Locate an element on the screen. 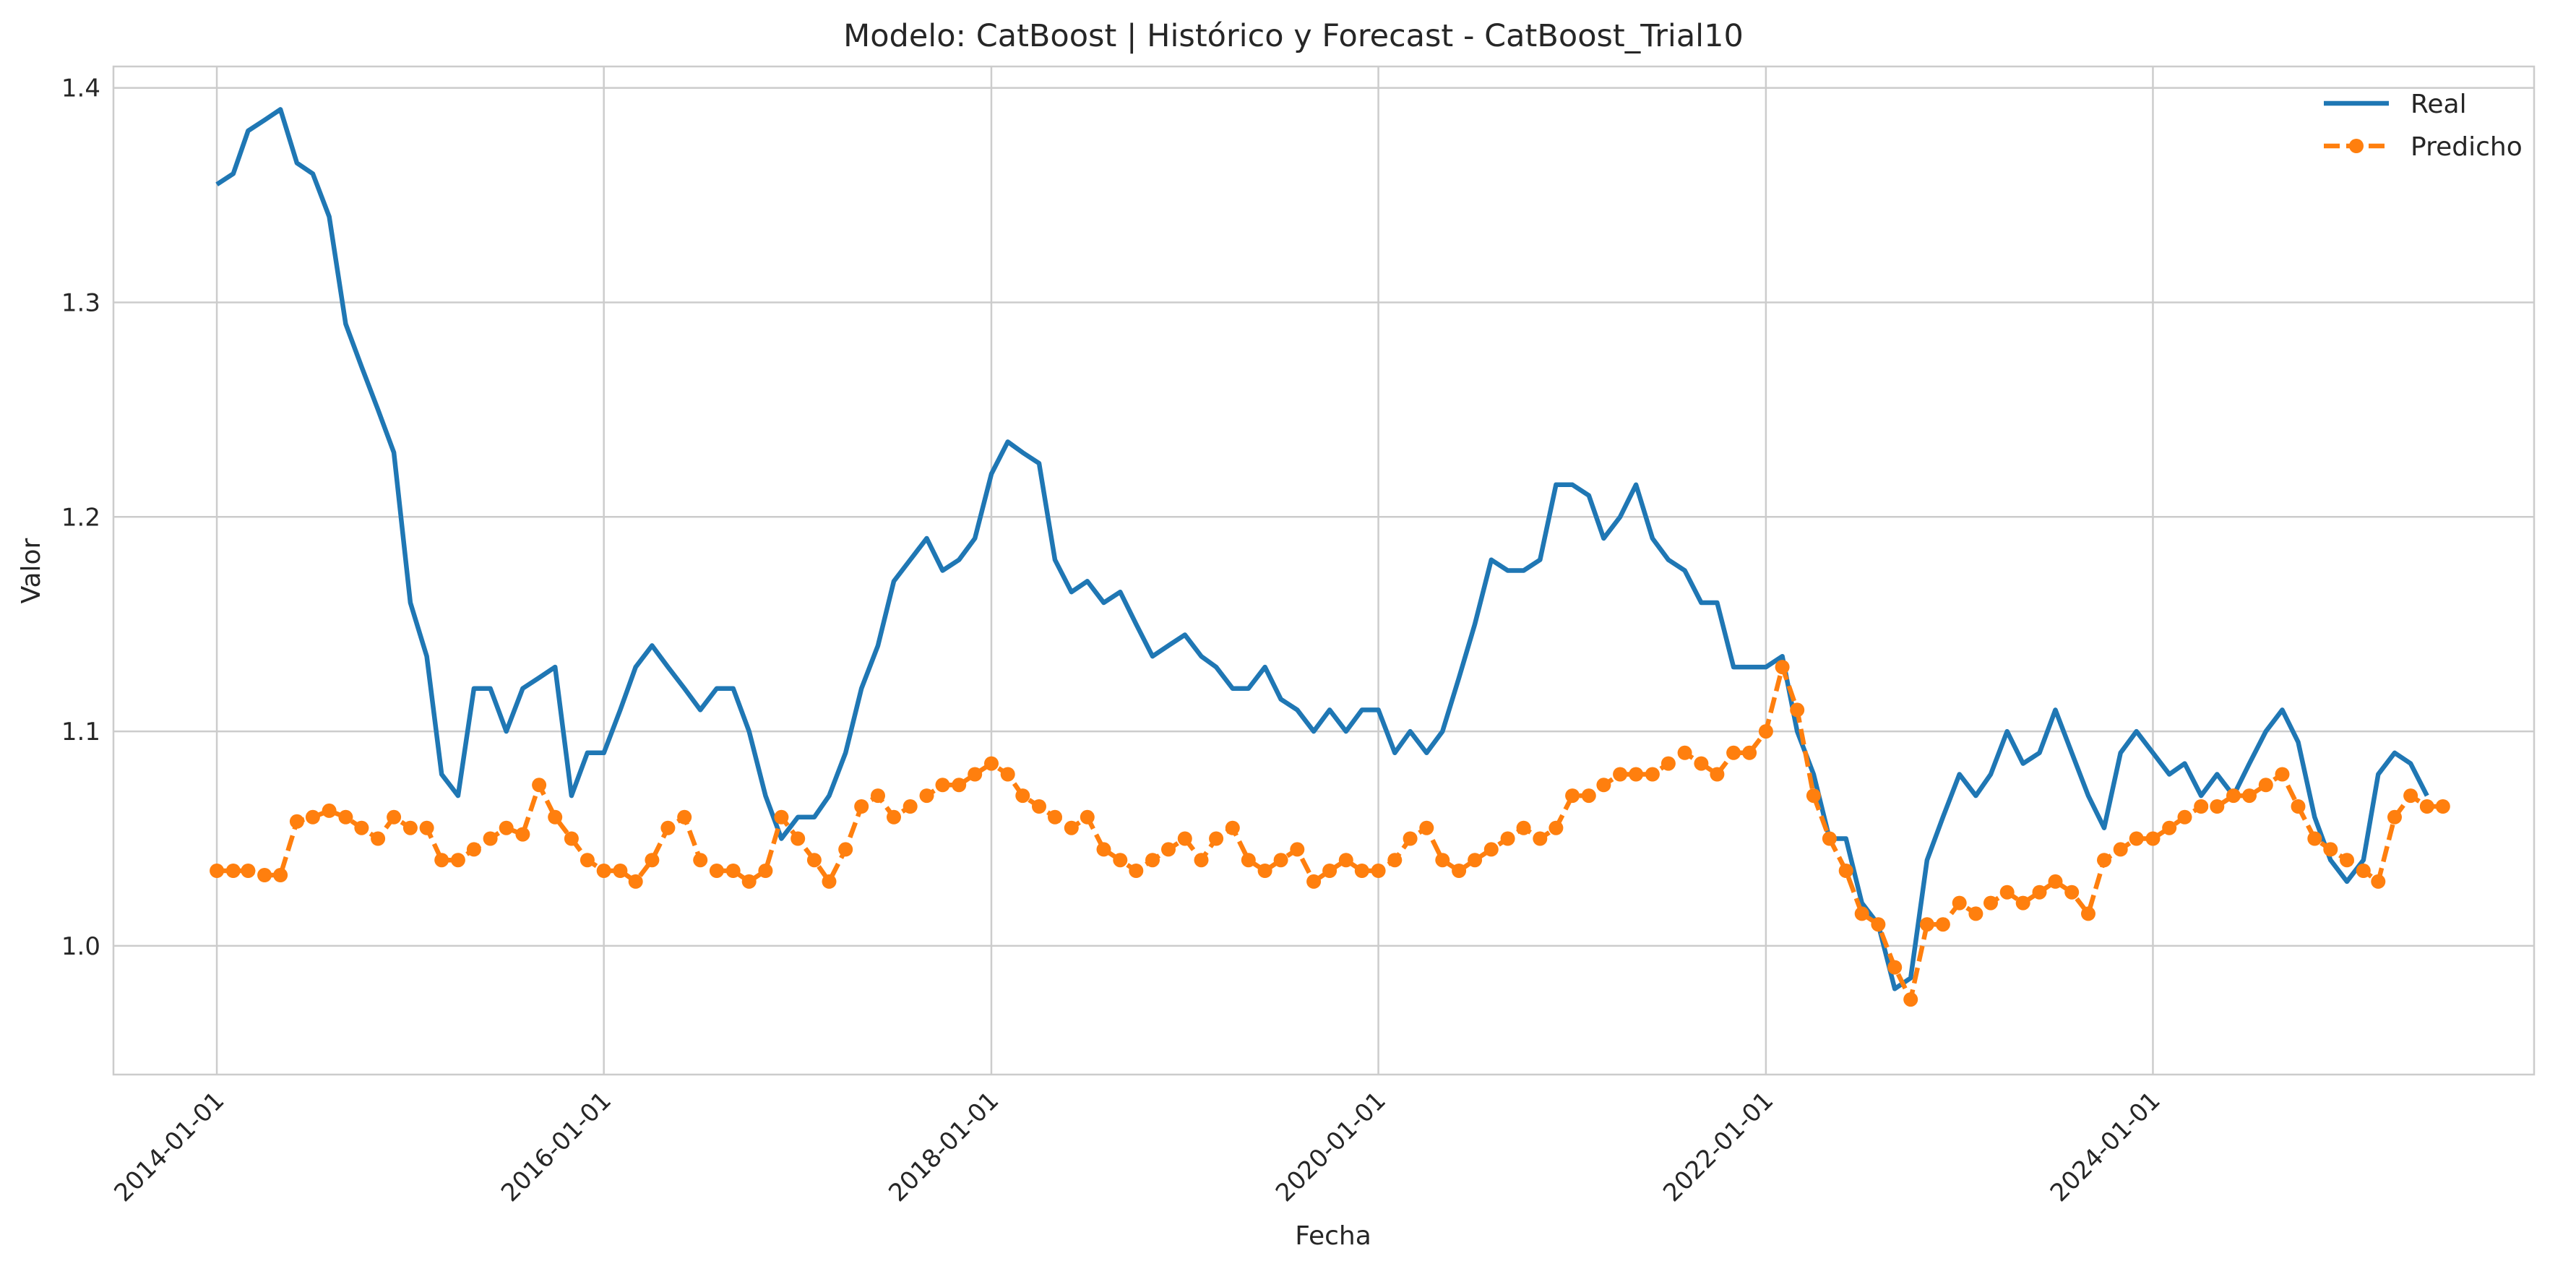  legend: Real Predicho is located at coordinates (2423, 126).